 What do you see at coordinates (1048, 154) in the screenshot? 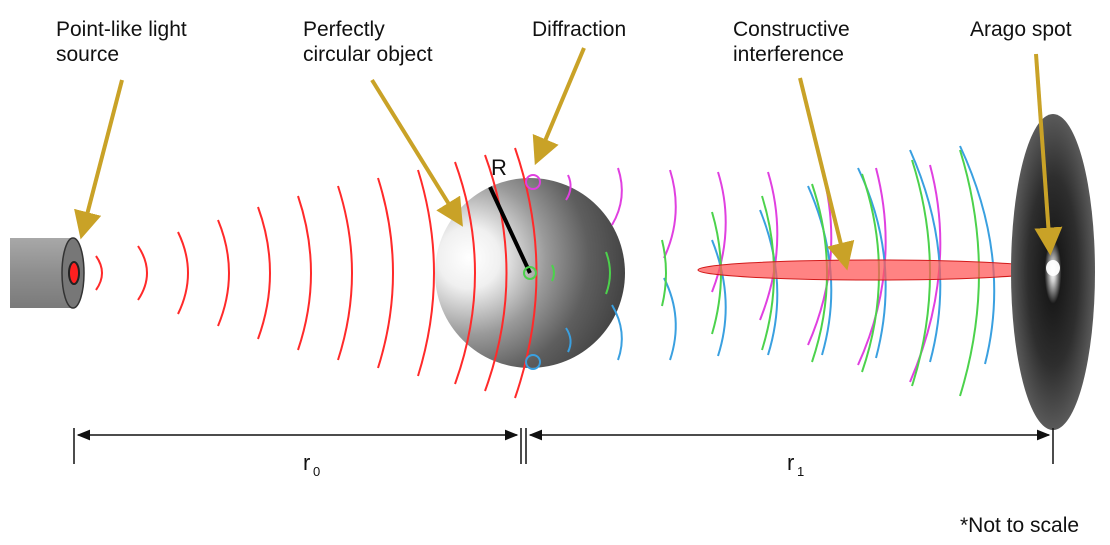
I see `arrow-arago` at bounding box center [1048, 154].